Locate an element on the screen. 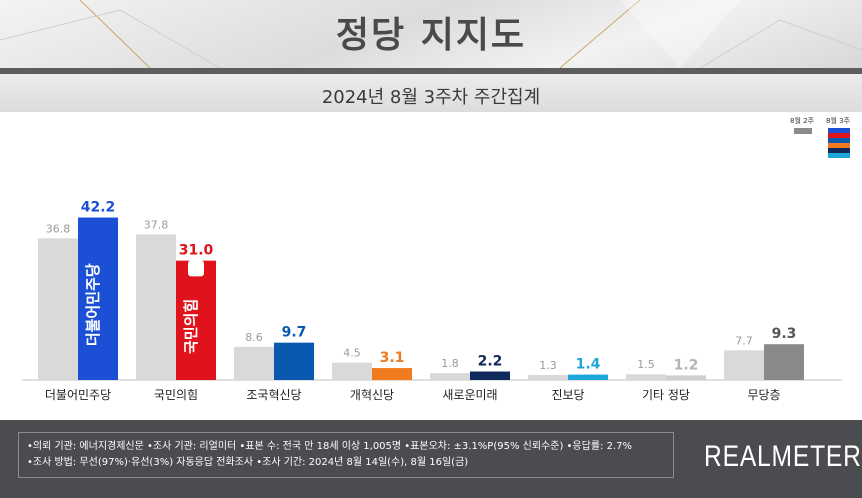 The width and height of the screenshot is (862, 498). value-label-prev-5: 1.8 is located at coordinates (450, 363).